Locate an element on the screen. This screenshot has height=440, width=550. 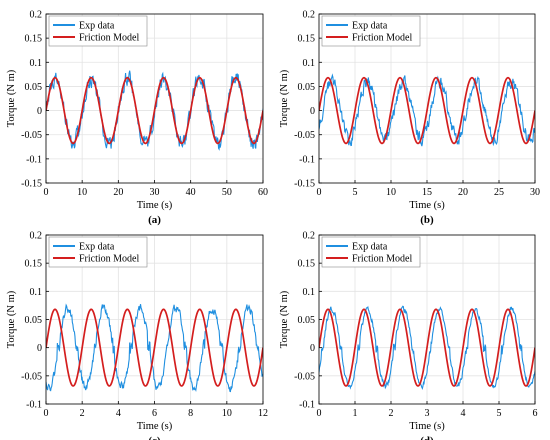
panel-label: (d) is located at coordinates (427, 437).